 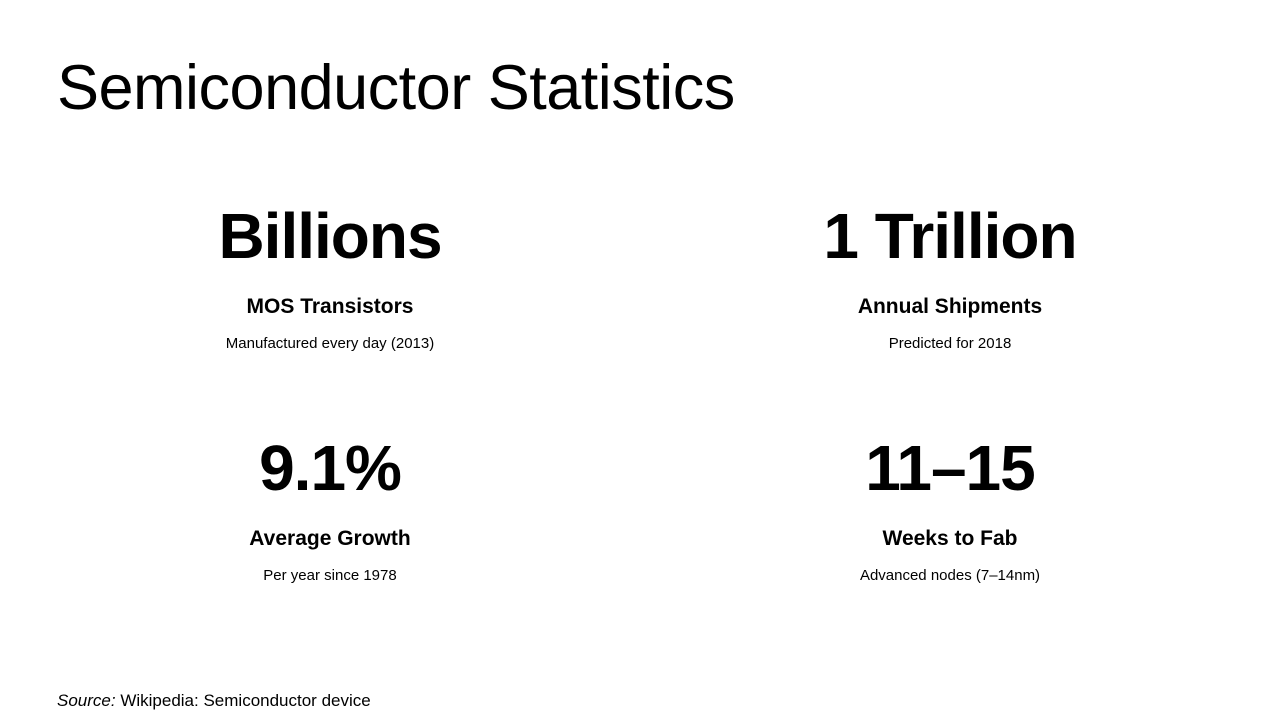 What do you see at coordinates (950, 306) in the screenshot?
I see `stat-label: Annual Shipments` at bounding box center [950, 306].